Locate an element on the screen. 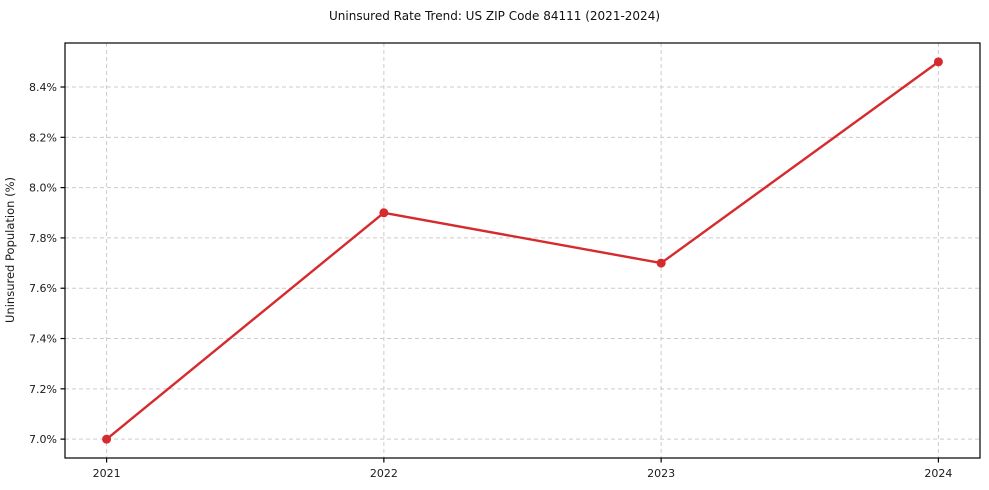 This screenshot has height=490, width=989. y-tick-label: 8.0% is located at coordinates (43, 188).